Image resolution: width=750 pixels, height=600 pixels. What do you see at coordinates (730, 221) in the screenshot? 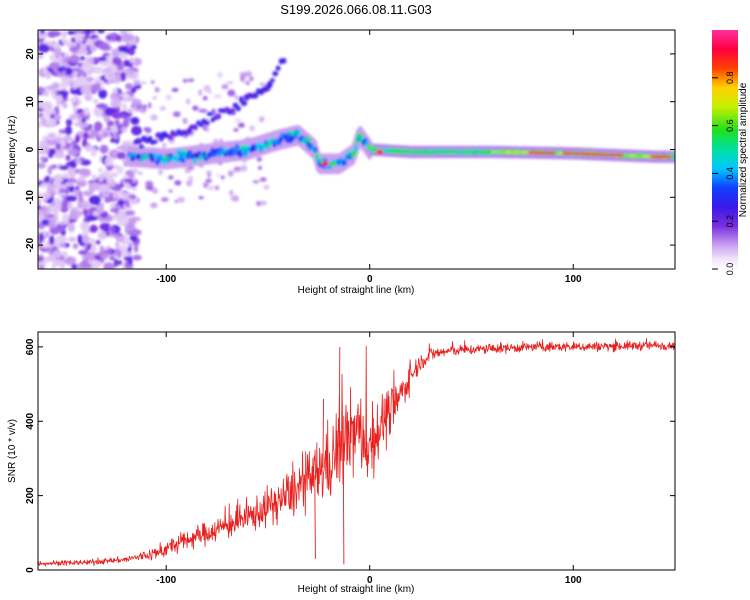
I see `colorbar-tick-label: 0.2` at bounding box center [730, 221].